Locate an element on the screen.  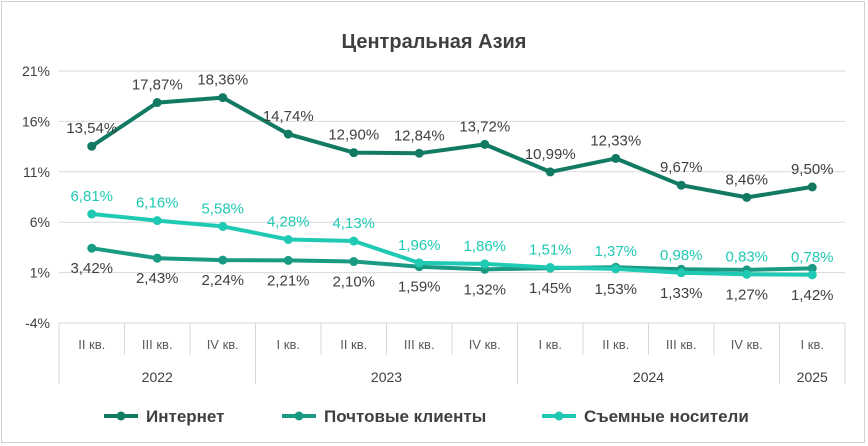
y-tick-label: 16% is located at coordinates (36, 121).